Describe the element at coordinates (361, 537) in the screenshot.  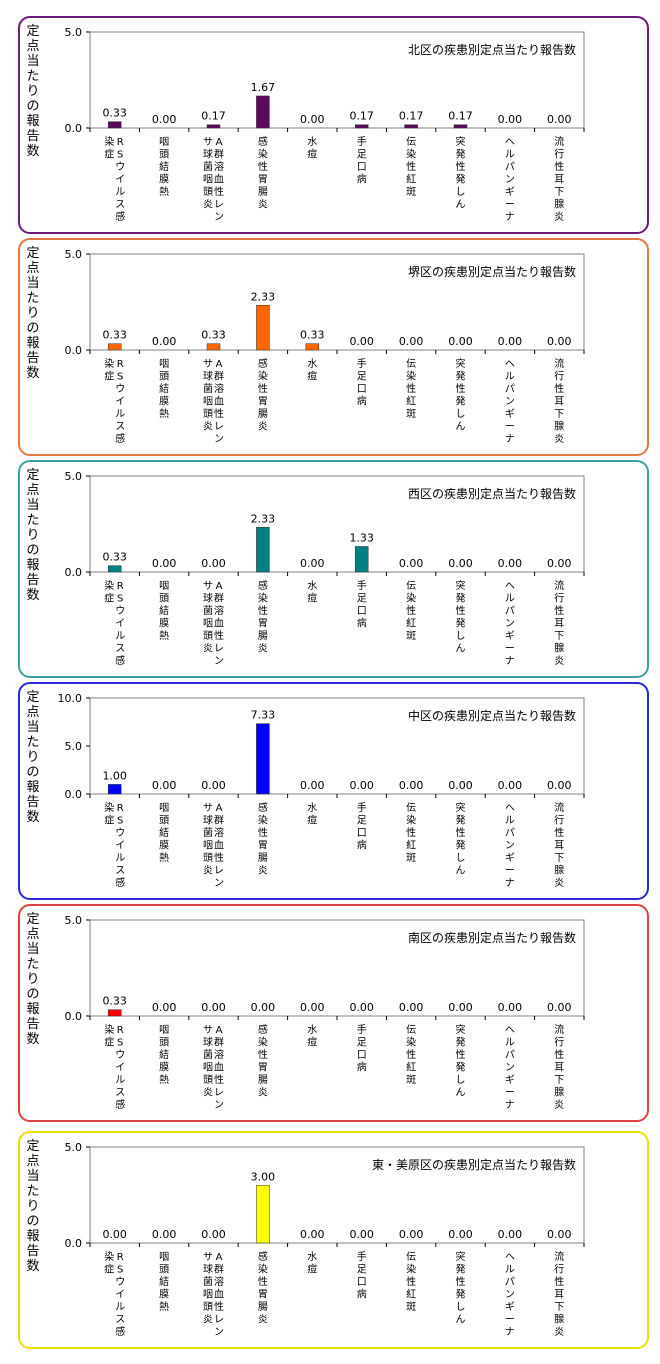
I see `data-label: 1.33` at that location.